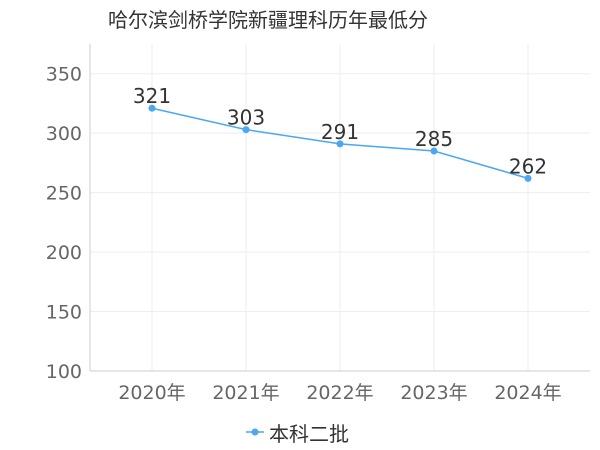 Image resolution: width=600 pixels, height=450 pixels. What do you see at coordinates (245, 393) in the screenshot?
I see `x-tick-label: 2021年` at bounding box center [245, 393].